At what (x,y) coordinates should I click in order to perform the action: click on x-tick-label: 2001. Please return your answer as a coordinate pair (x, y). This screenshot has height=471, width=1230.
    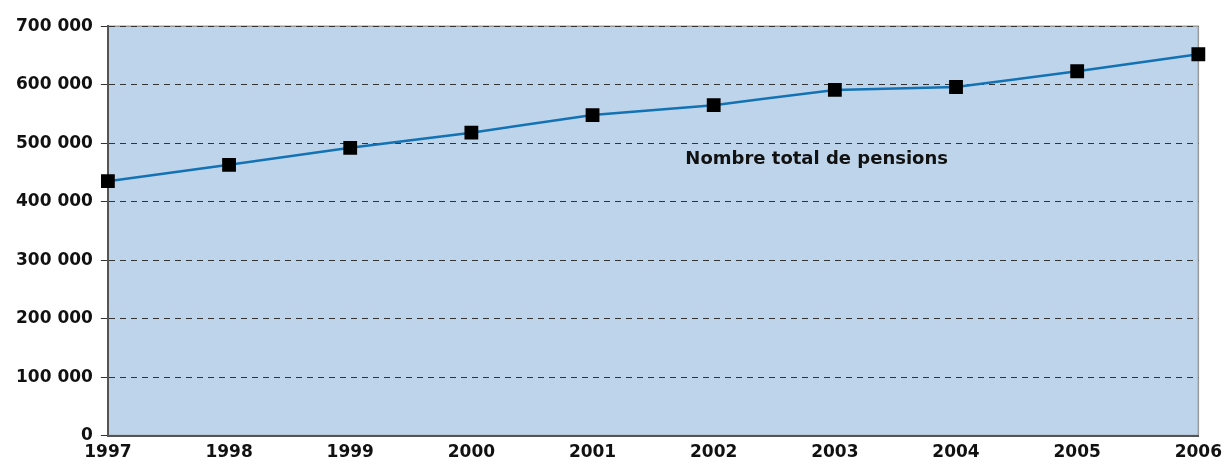
    Looking at the image, I should click on (592, 451).